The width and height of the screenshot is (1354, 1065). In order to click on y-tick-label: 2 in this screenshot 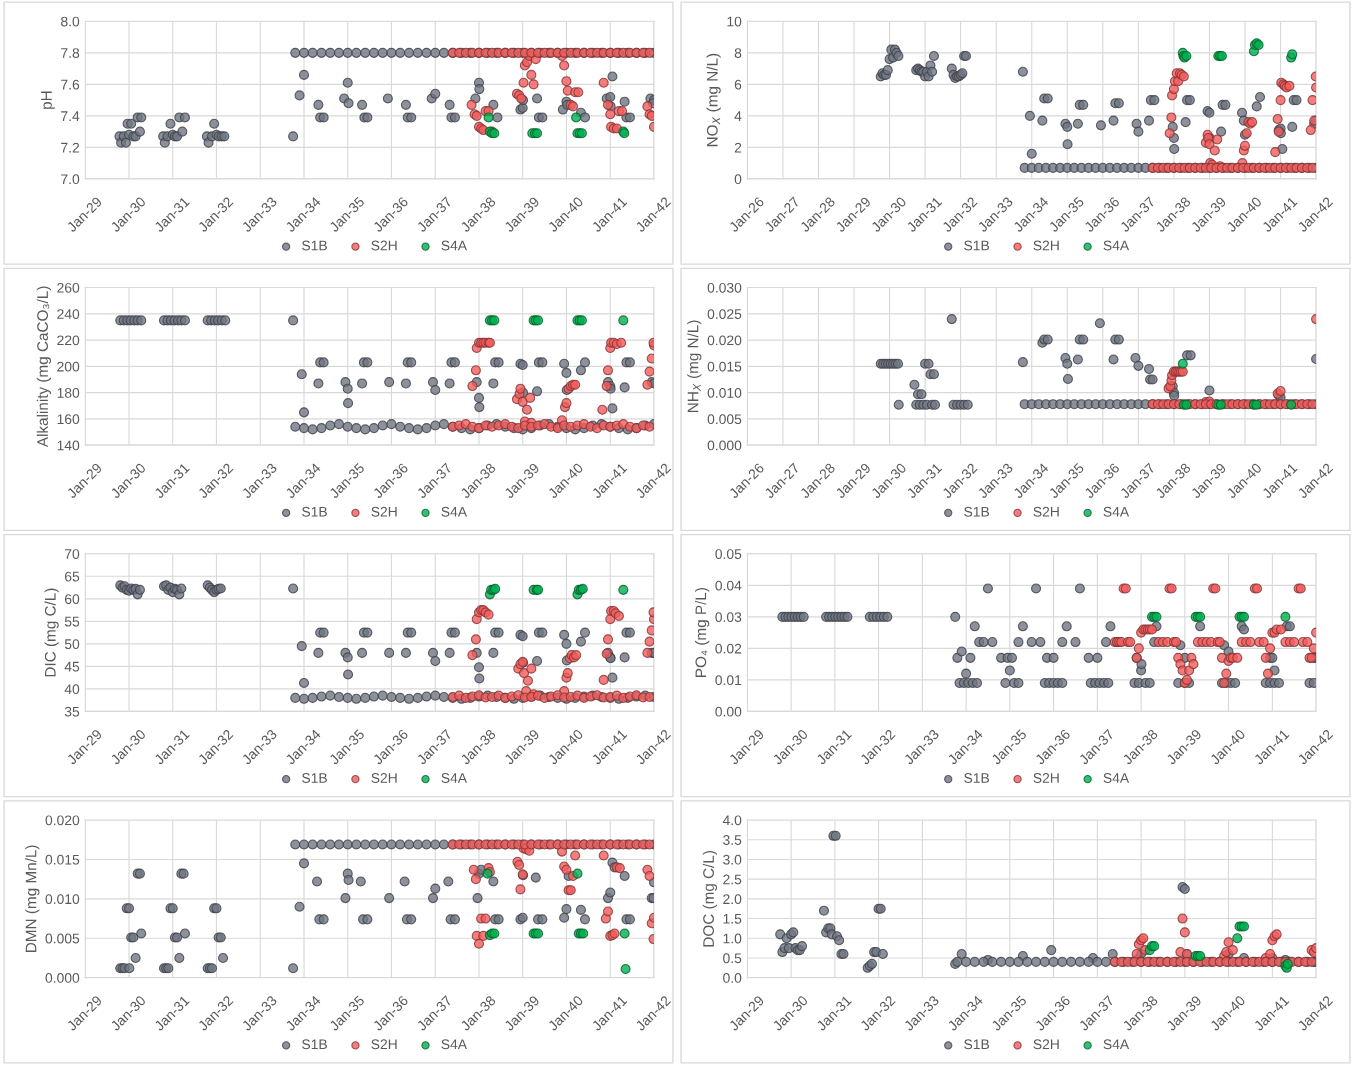, I will do `click(738, 147)`.